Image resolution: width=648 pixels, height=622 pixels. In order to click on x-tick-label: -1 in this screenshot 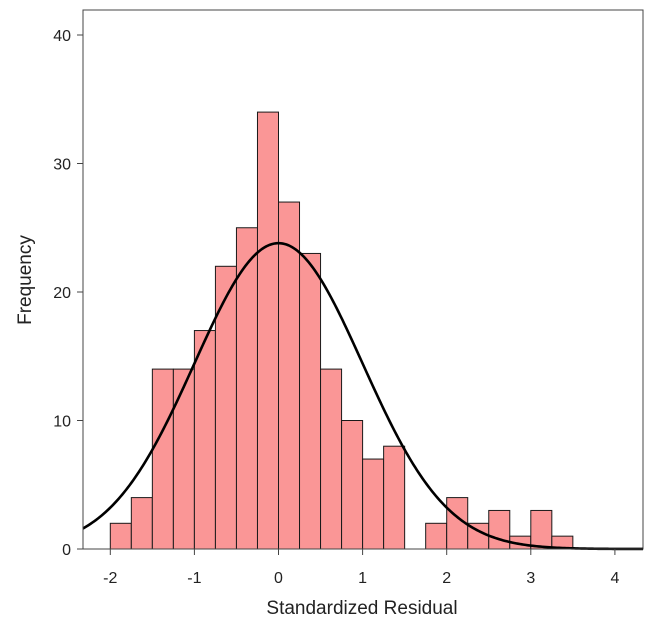, I will do `click(194, 578)`.